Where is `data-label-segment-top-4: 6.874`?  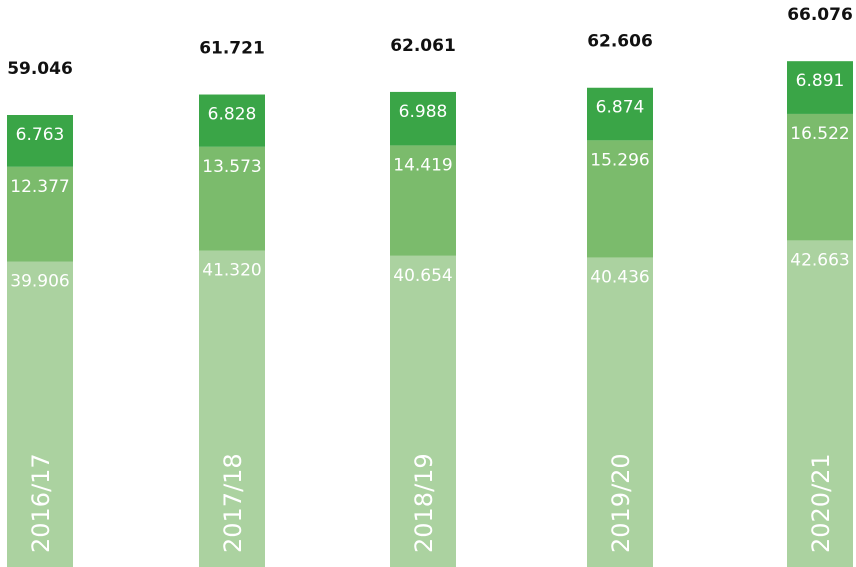
data-label-segment-top-4: 6.874 is located at coordinates (620, 108).